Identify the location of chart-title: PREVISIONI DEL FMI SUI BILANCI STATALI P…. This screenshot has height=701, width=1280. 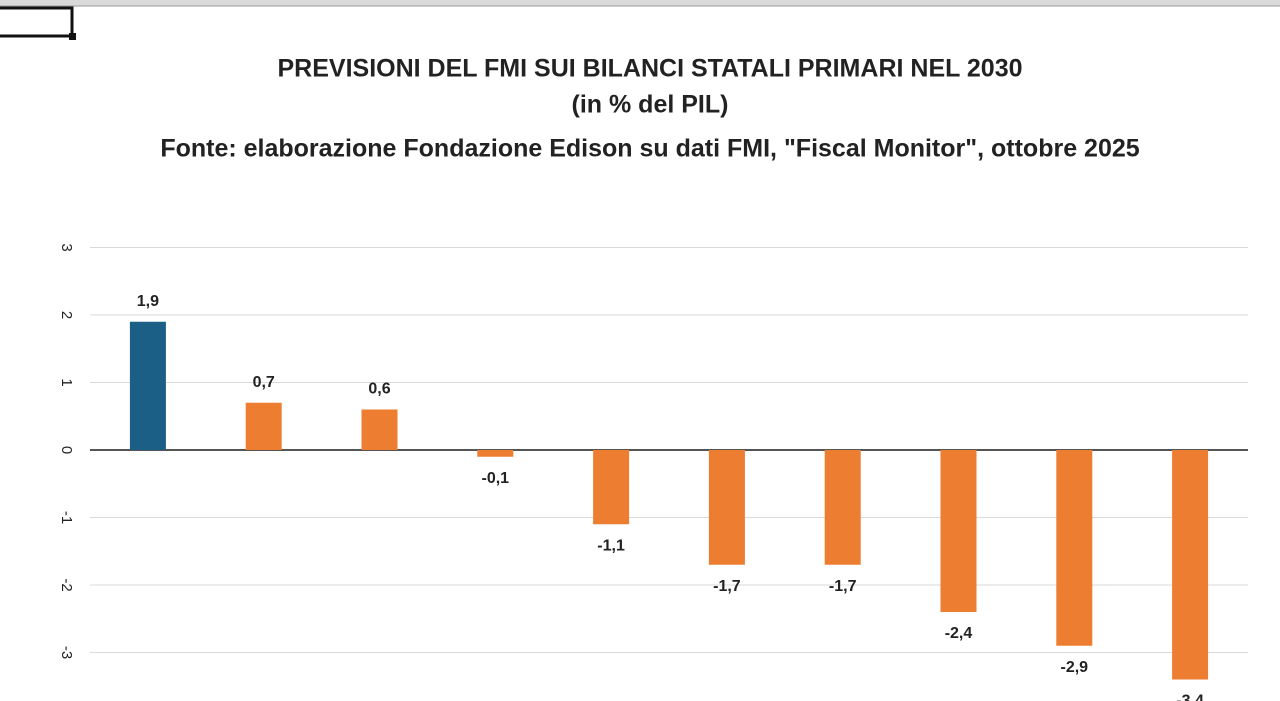
(650, 69).